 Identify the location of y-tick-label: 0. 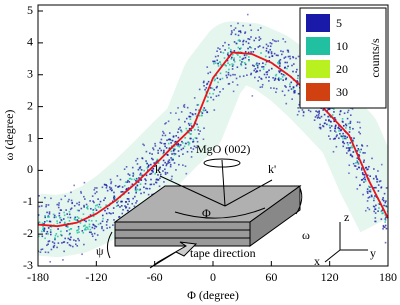
(30, 169).